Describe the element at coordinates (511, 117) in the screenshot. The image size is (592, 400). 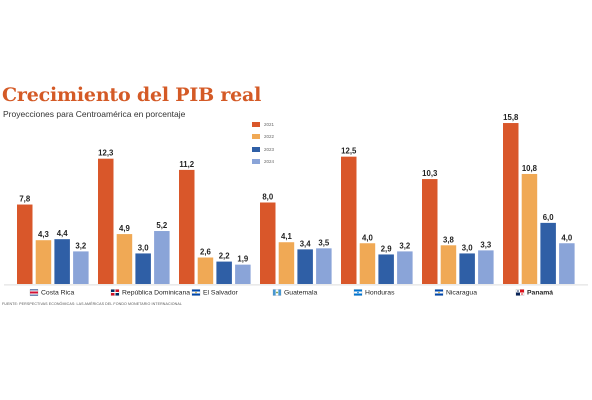
I see `value-label-2021-6: 15,8` at that location.